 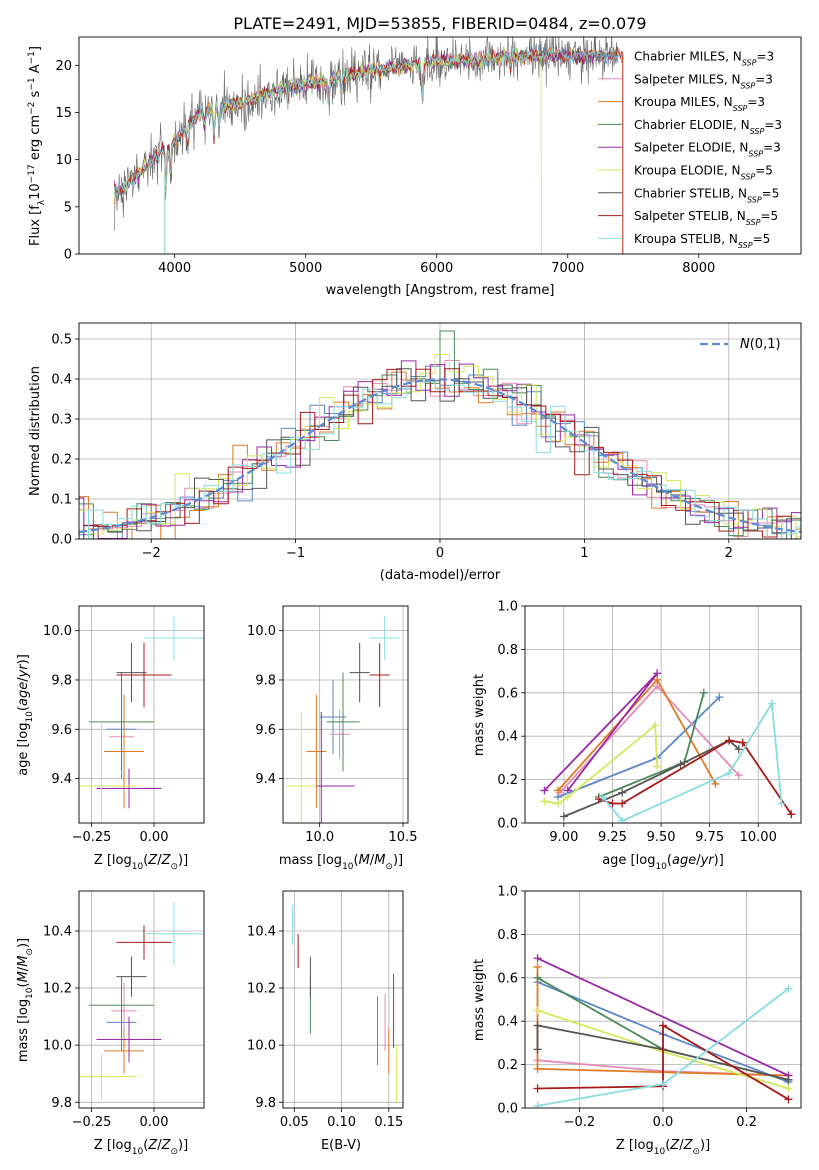 I want to click on y-tick-label: 0, so click(x=68, y=255).